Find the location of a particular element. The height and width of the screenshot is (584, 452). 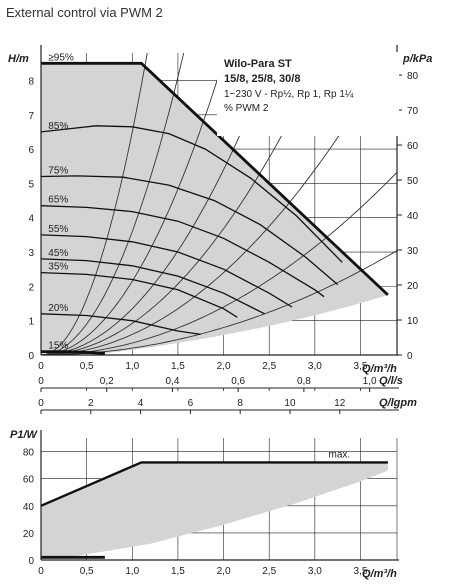

y-right-tick-label: 80 is located at coordinates (413, 76).